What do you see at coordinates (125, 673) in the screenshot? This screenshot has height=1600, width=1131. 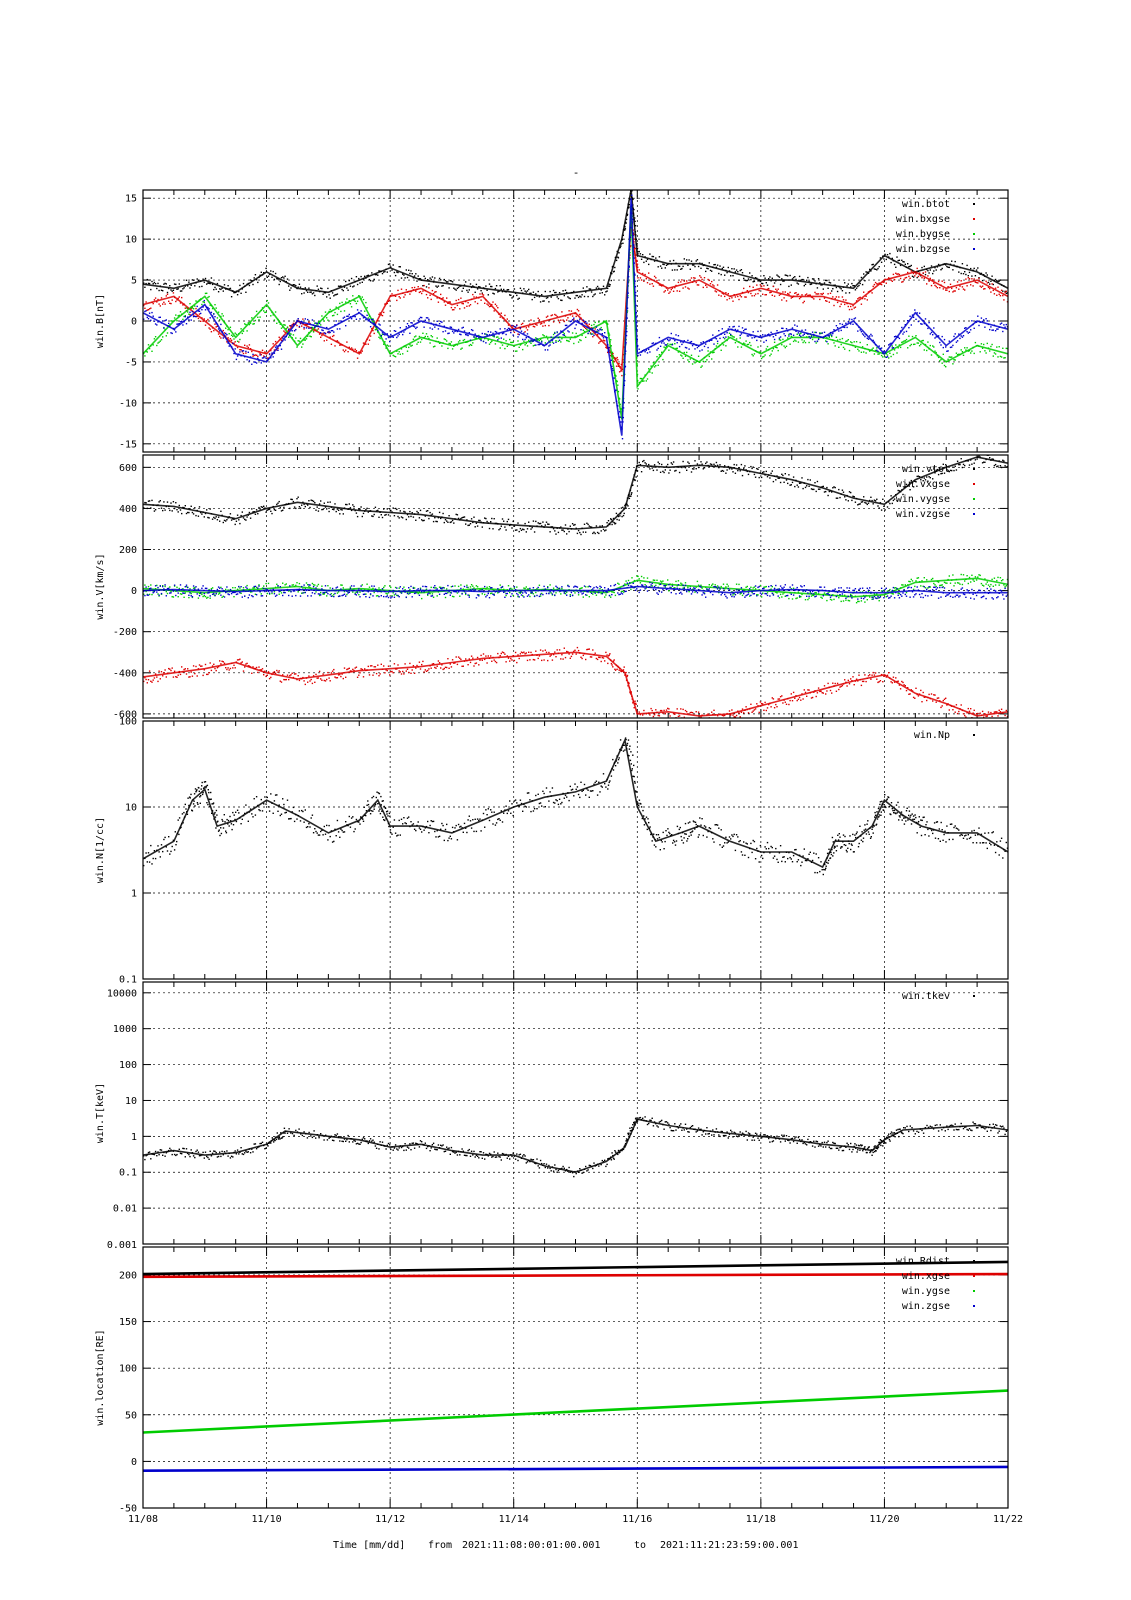 I see `y-tick-label: -400` at bounding box center [125, 673].